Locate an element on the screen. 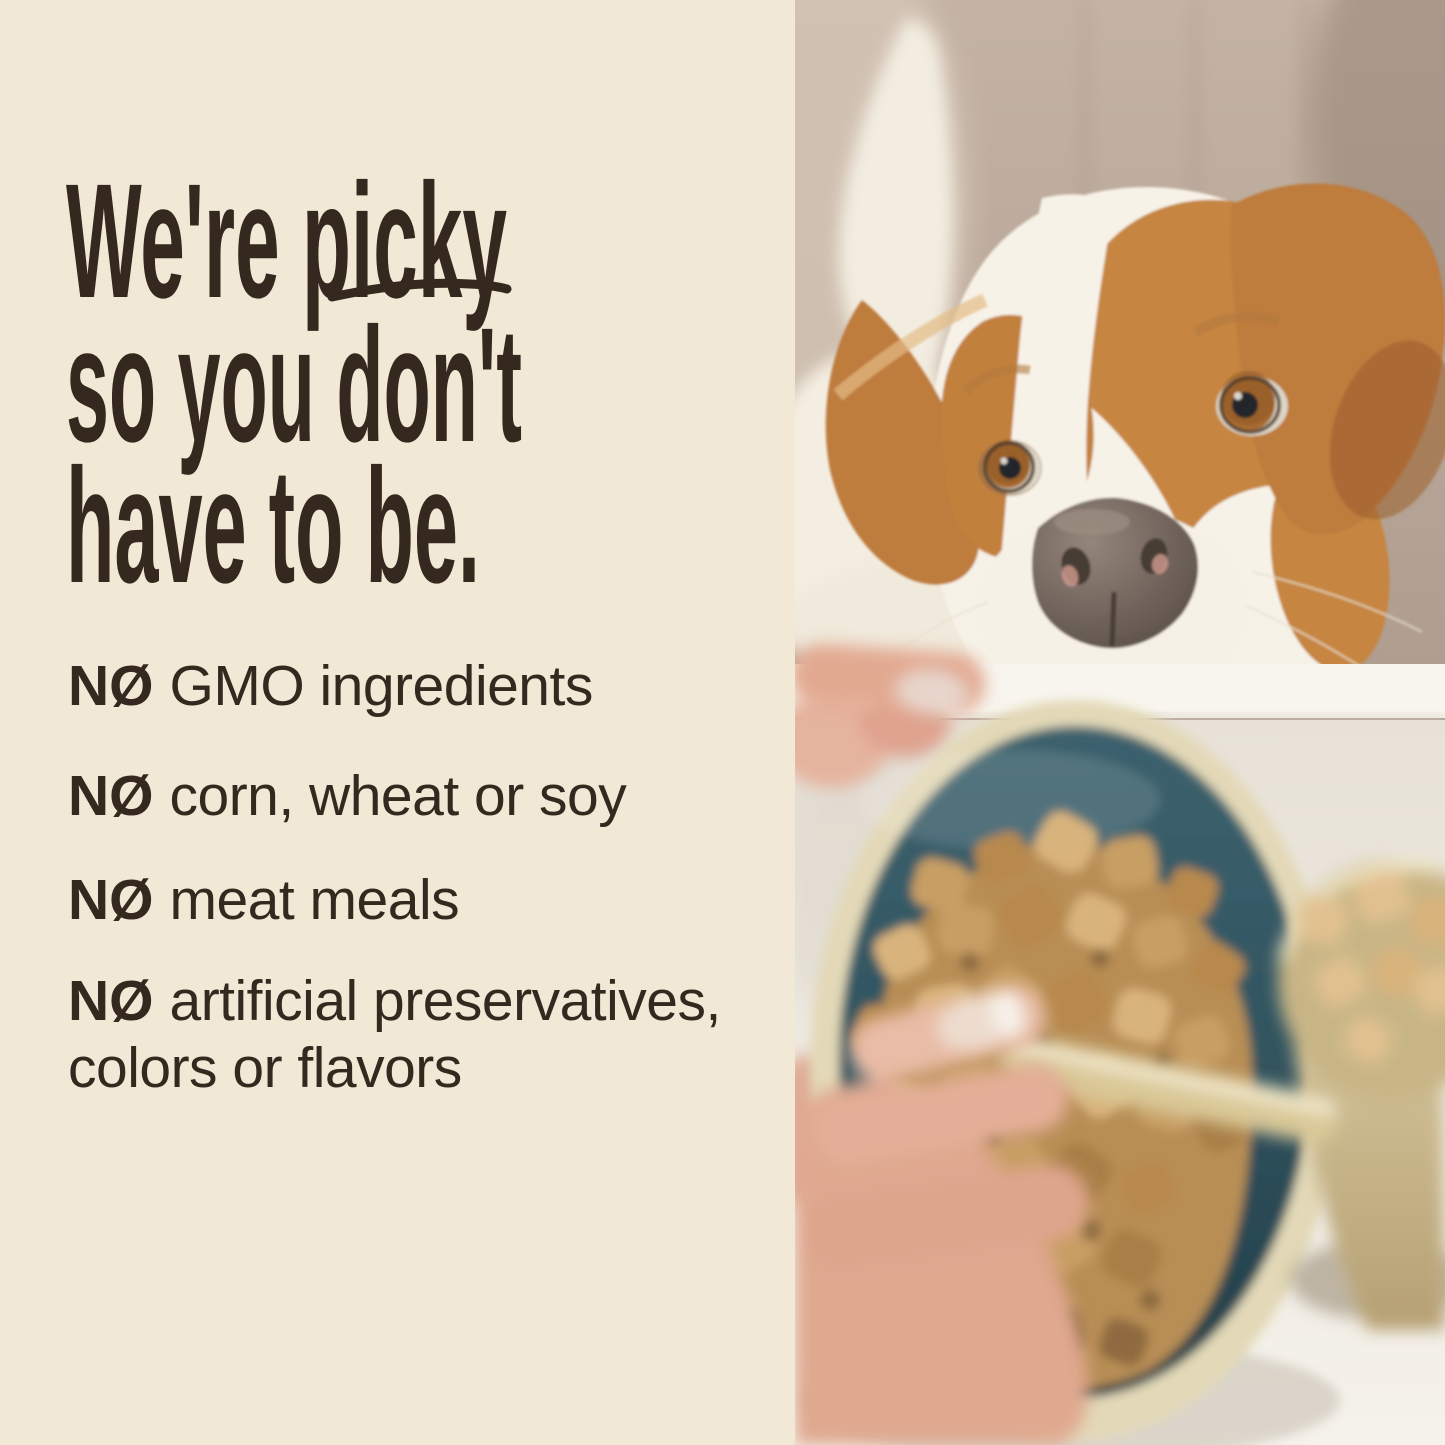 The image size is (1445, 1445). checklist-item: NØ meat meals is located at coordinates (408, 900).